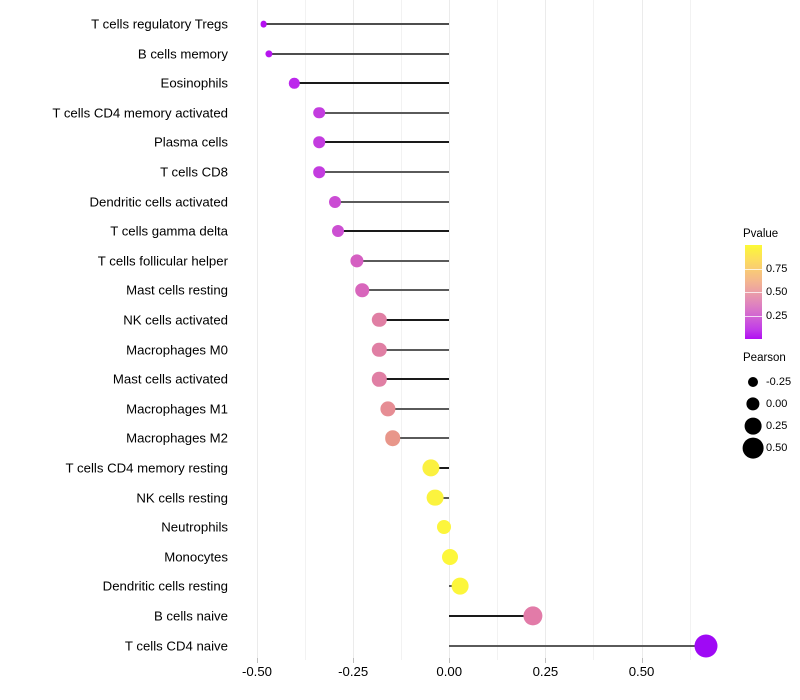 The width and height of the screenshot is (800, 700). I want to click on x-axis-tick-label: 0.50, so click(641, 671).